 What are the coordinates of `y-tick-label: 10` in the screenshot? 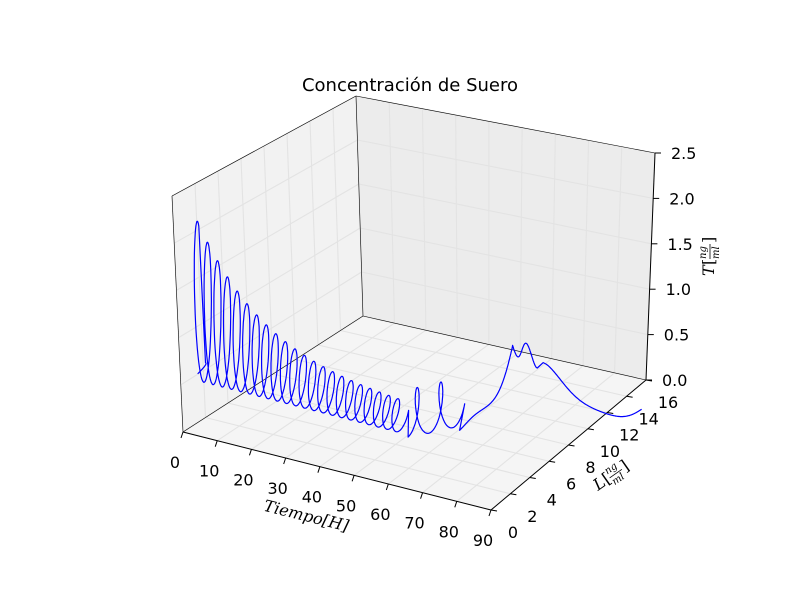 It's located at (610, 451).